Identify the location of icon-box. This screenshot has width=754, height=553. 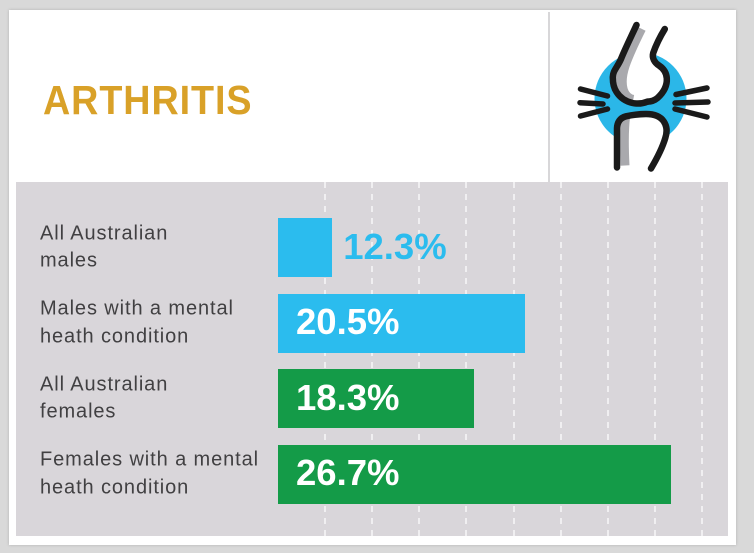
(643, 96).